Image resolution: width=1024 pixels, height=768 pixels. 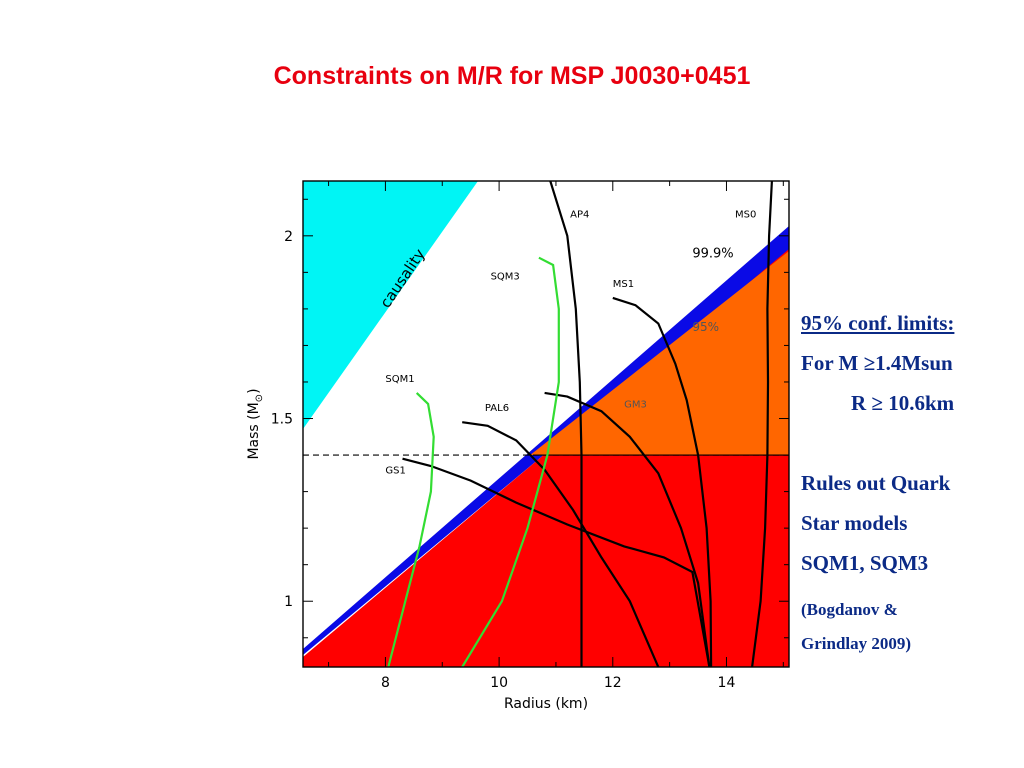 What do you see at coordinates (613, 683) in the screenshot?
I see `x-tick-label: 12` at bounding box center [613, 683].